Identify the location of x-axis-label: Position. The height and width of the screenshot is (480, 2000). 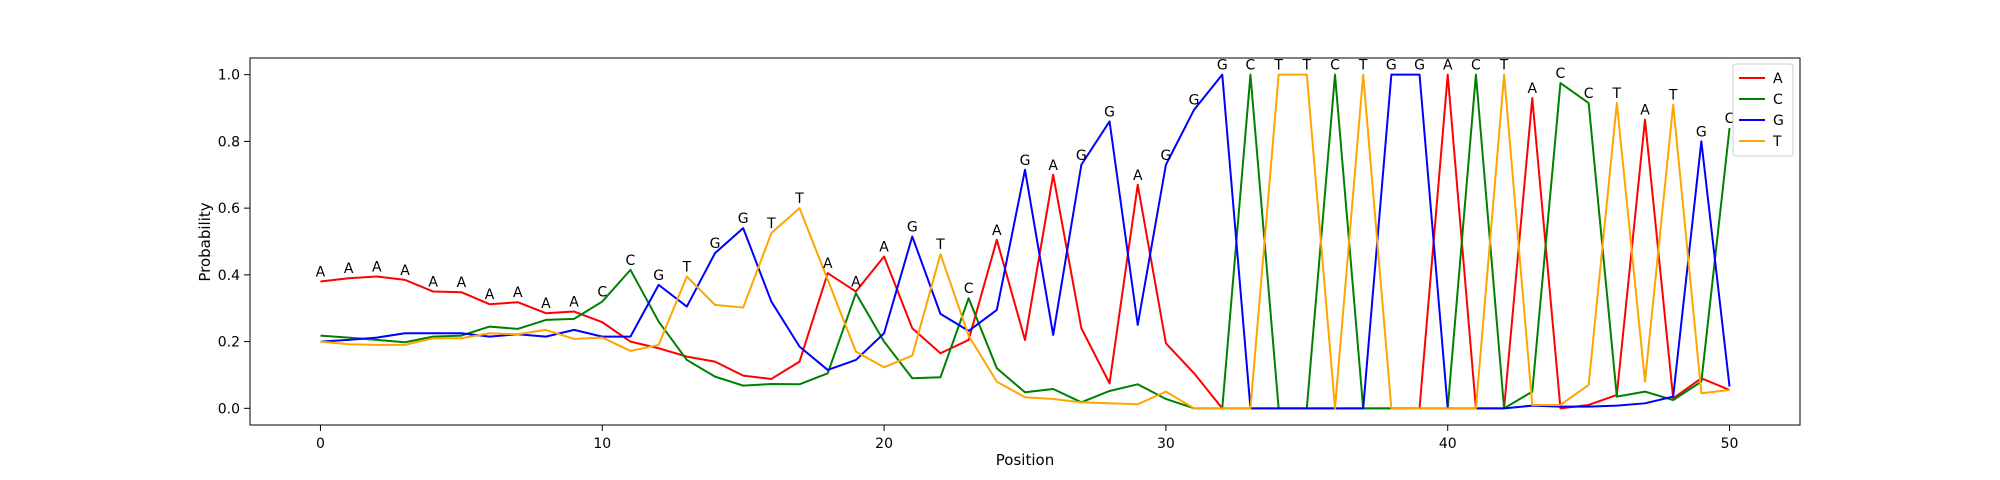
(1025, 460).